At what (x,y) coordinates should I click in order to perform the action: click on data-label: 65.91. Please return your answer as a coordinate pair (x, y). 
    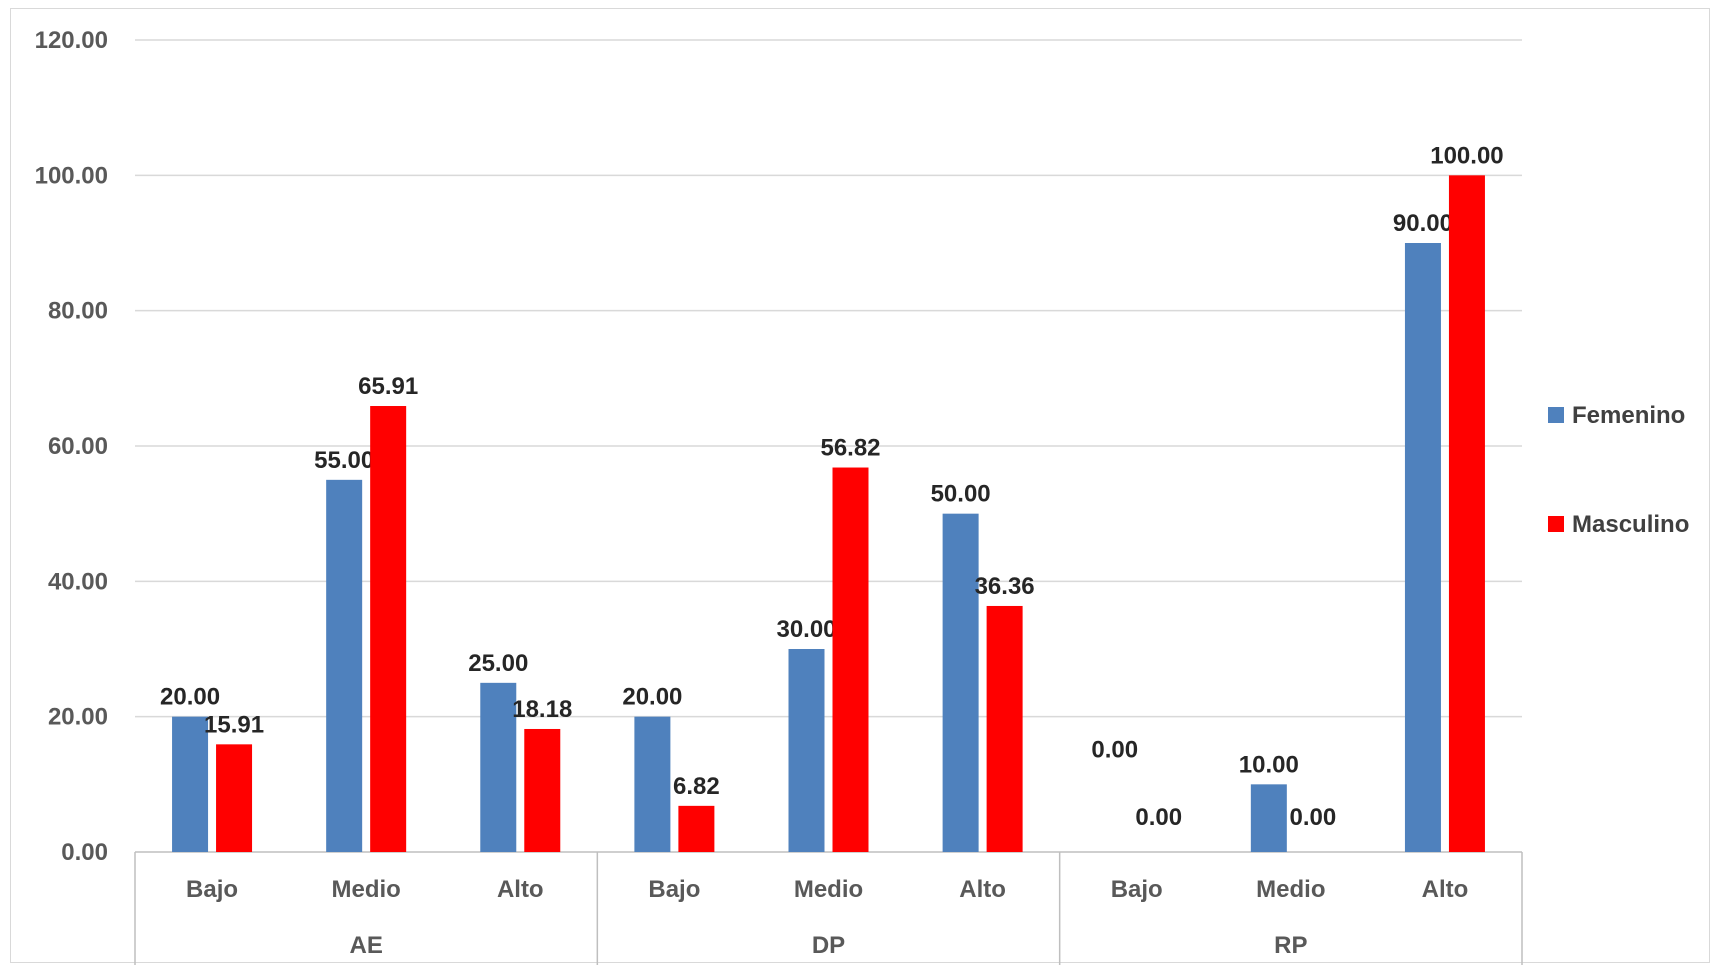
    Looking at the image, I should click on (388, 386).